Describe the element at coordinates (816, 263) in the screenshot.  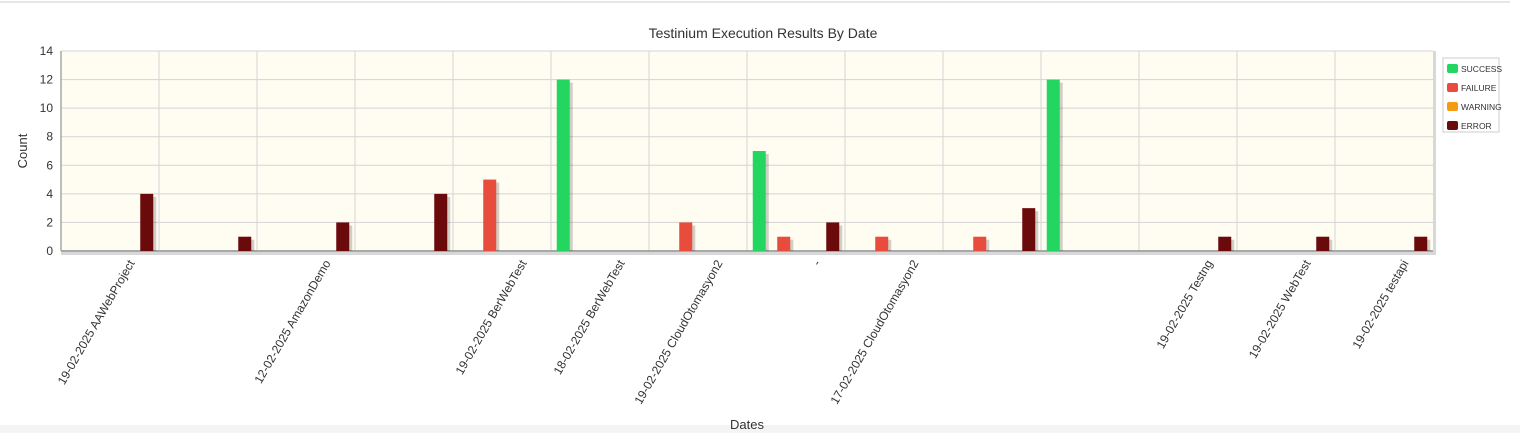
I see `x-tick-label: -` at that location.